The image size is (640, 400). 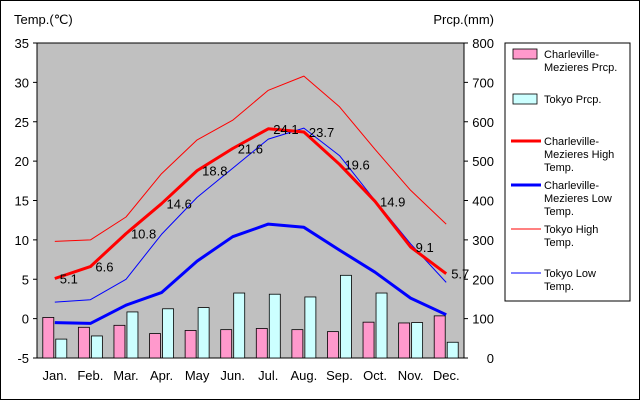 I want to click on right-tick-label-1: 100, so click(x=483, y=319).